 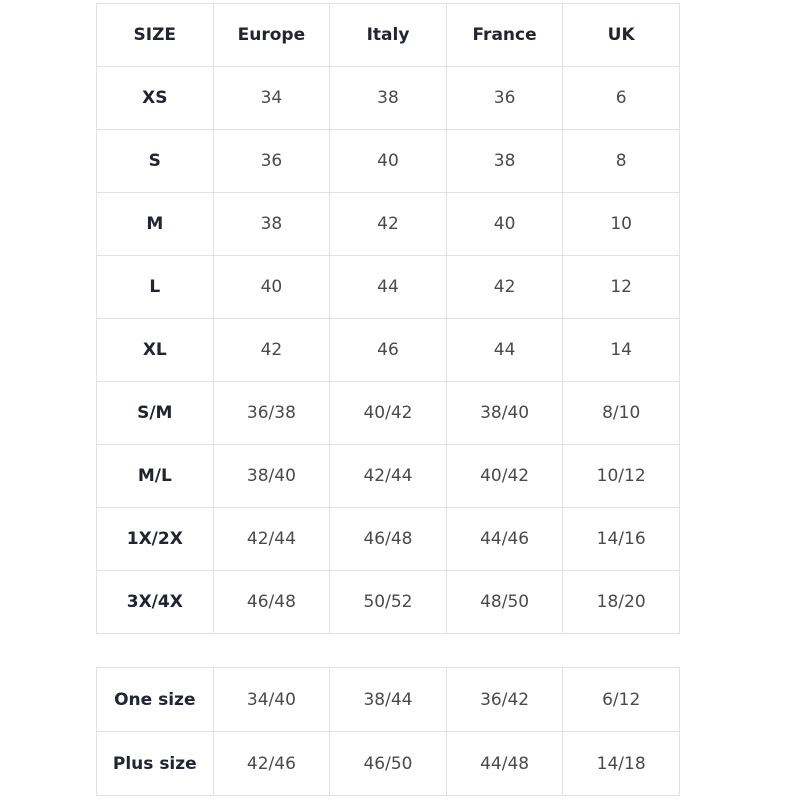 What do you see at coordinates (621, 224) in the screenshot?
I see `size-value-cell: 10` at bounding box center [621, 224].